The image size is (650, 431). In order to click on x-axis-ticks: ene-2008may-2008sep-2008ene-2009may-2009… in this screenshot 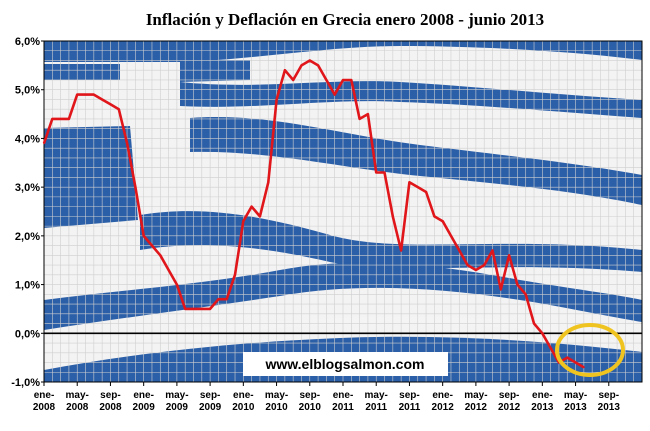, I will do `click(326, 397)`.